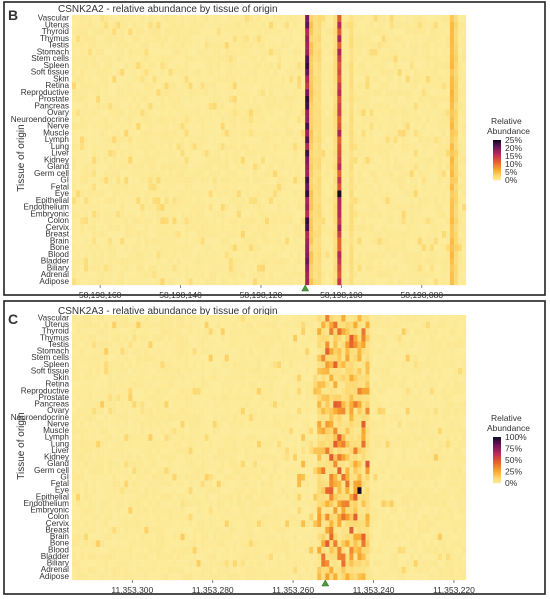 The width and height of the screenshot is (550, 599). I want to click on tissue-label: Bladder, so click(55, 261).